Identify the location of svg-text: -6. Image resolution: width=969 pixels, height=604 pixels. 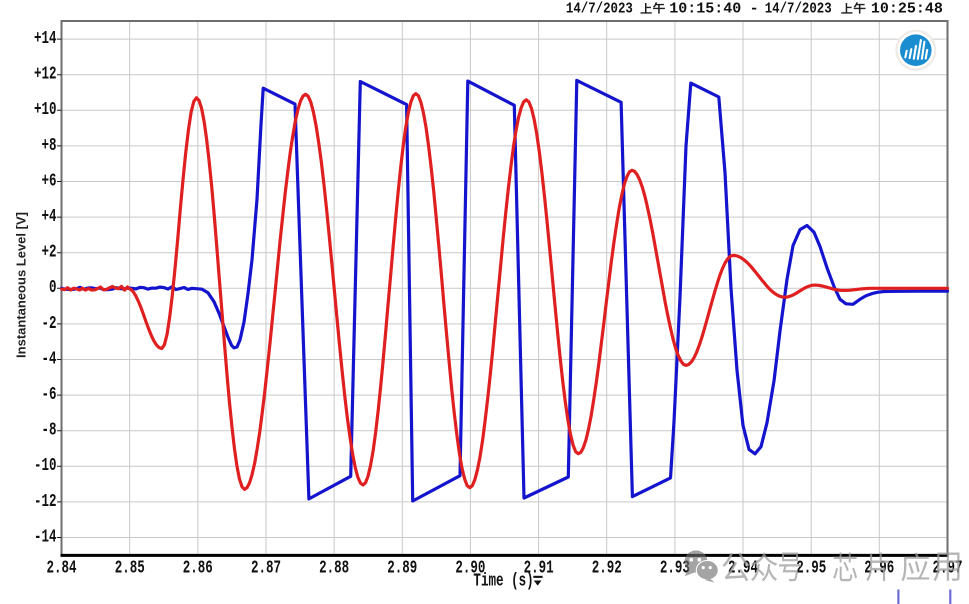
(48, 394).